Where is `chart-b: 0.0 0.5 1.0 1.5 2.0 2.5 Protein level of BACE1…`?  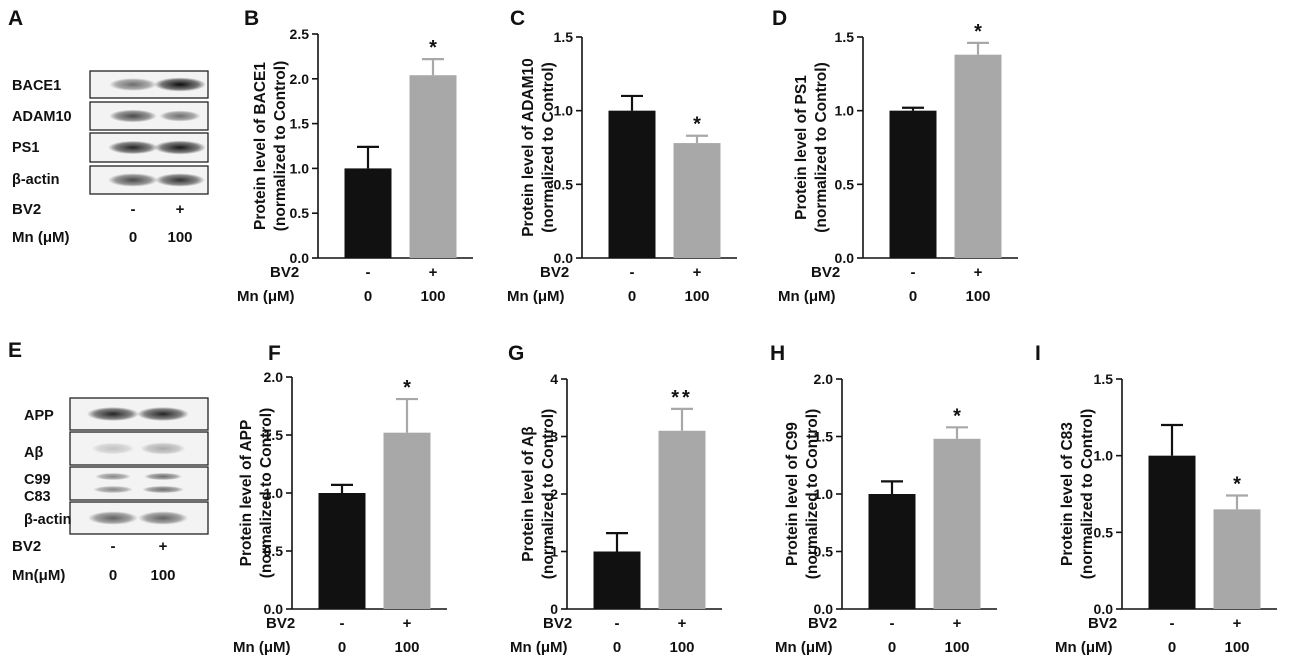 chart-b: 0.0 0.5 1.0 1.5 2.0 2.5 Protein level of BACE1… is located at coordinates (355, 165).